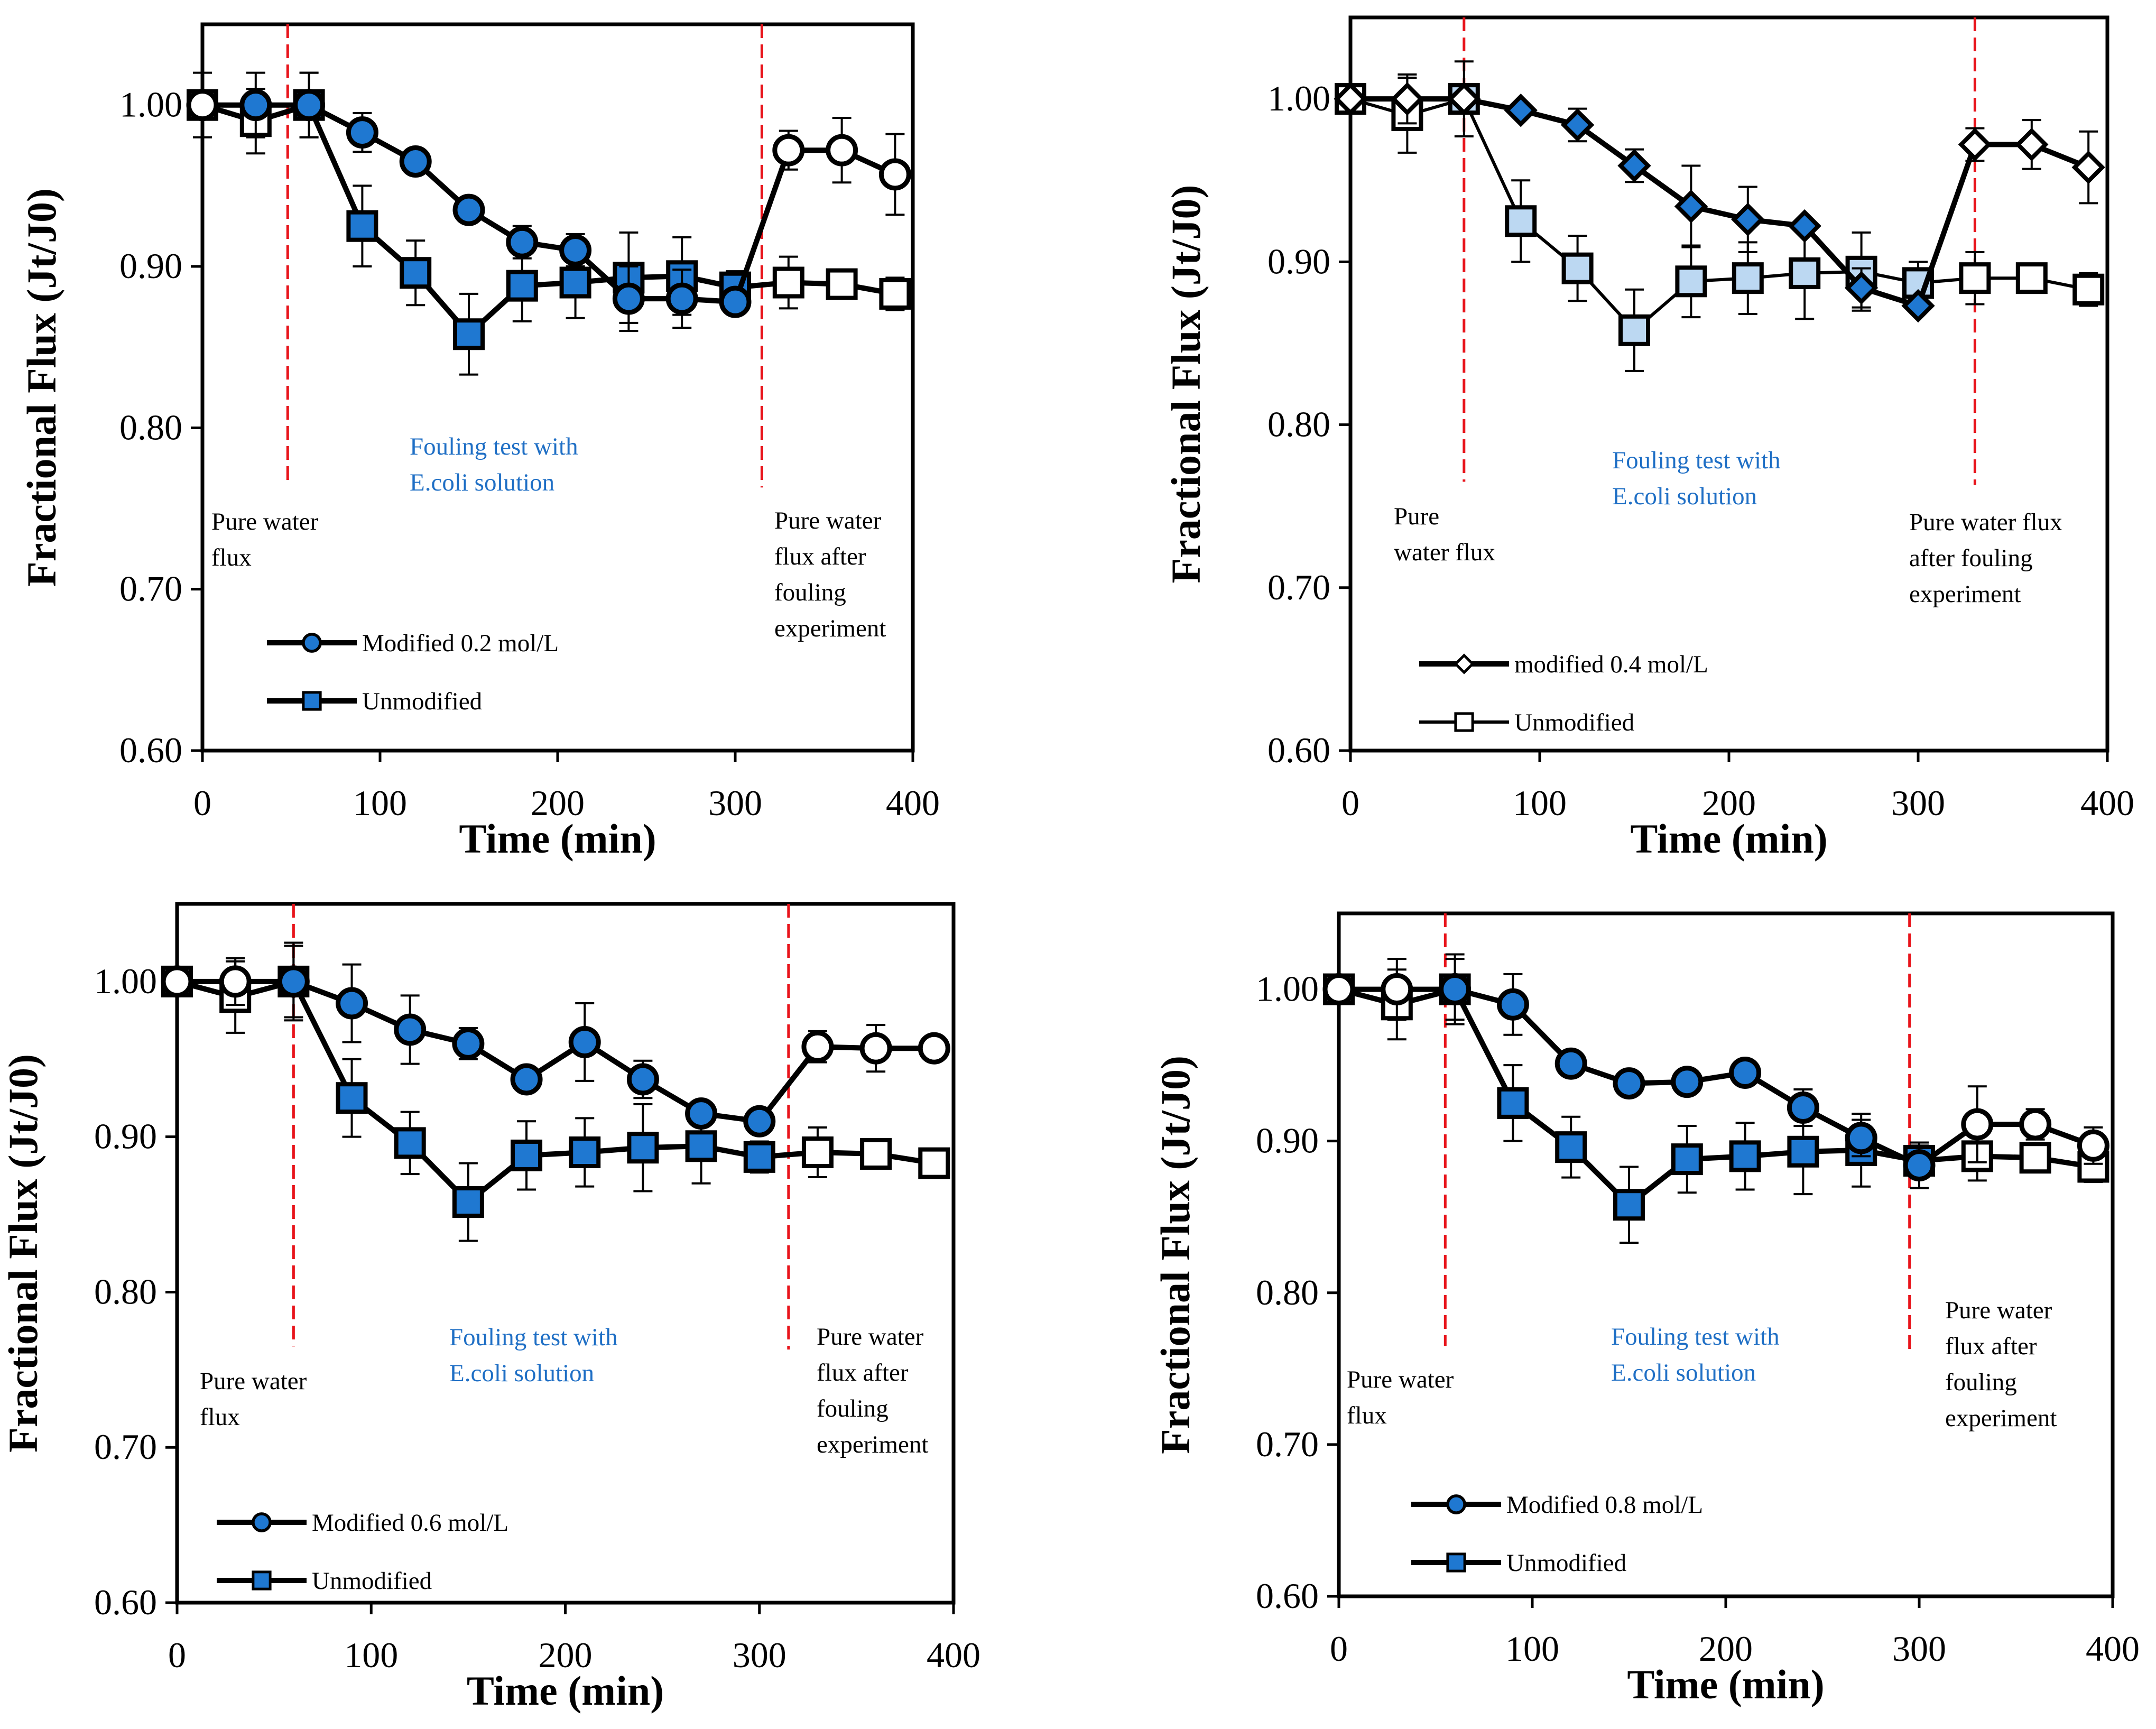 The image size is (2156, 1729). I want to click on legend-label: Modified 0.6 mol/L, so click(410, 1523).